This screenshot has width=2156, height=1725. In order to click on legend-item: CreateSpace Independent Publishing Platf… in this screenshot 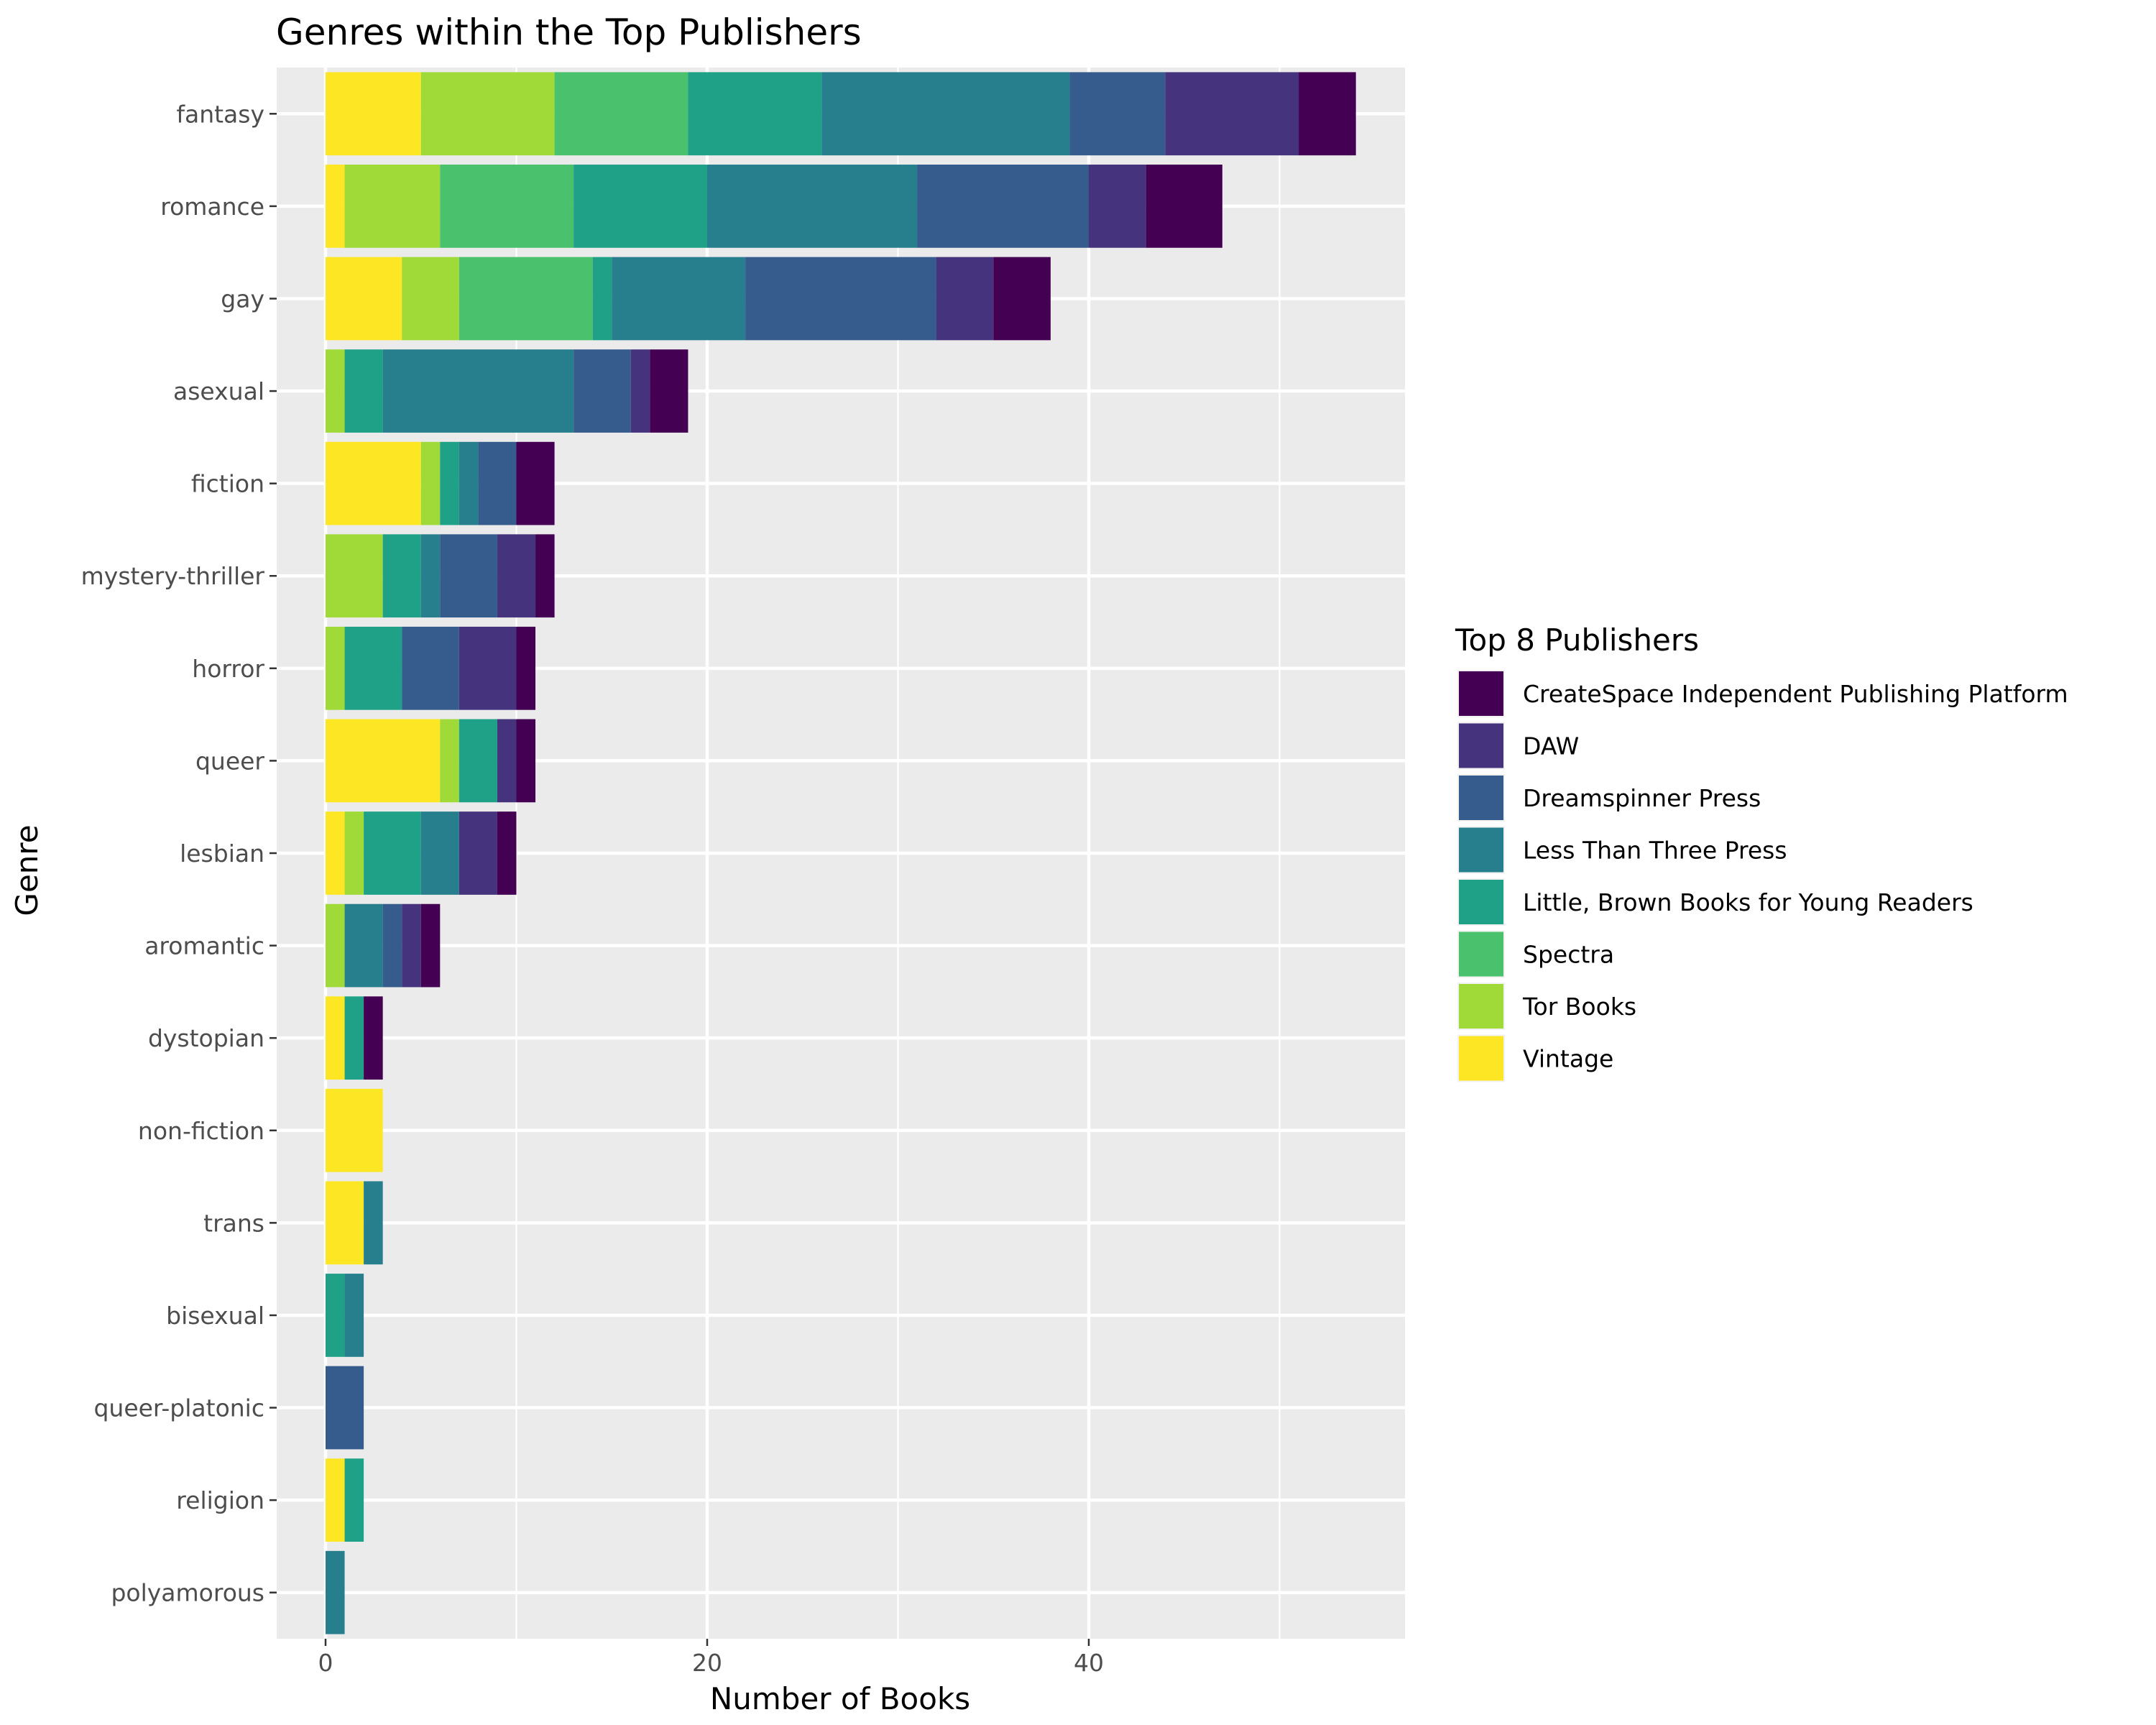, I will do `click(1763, 693)`.